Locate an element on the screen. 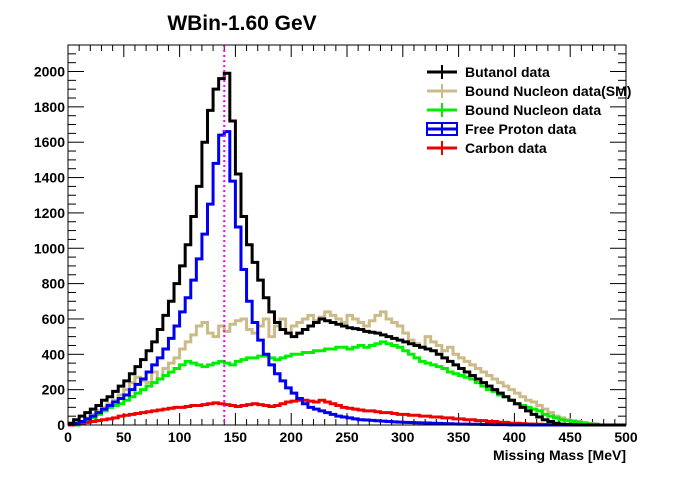 The width and height of the screenshot is (696, 477). y-tick-label: 1400 is located at coordinates (49, 178).